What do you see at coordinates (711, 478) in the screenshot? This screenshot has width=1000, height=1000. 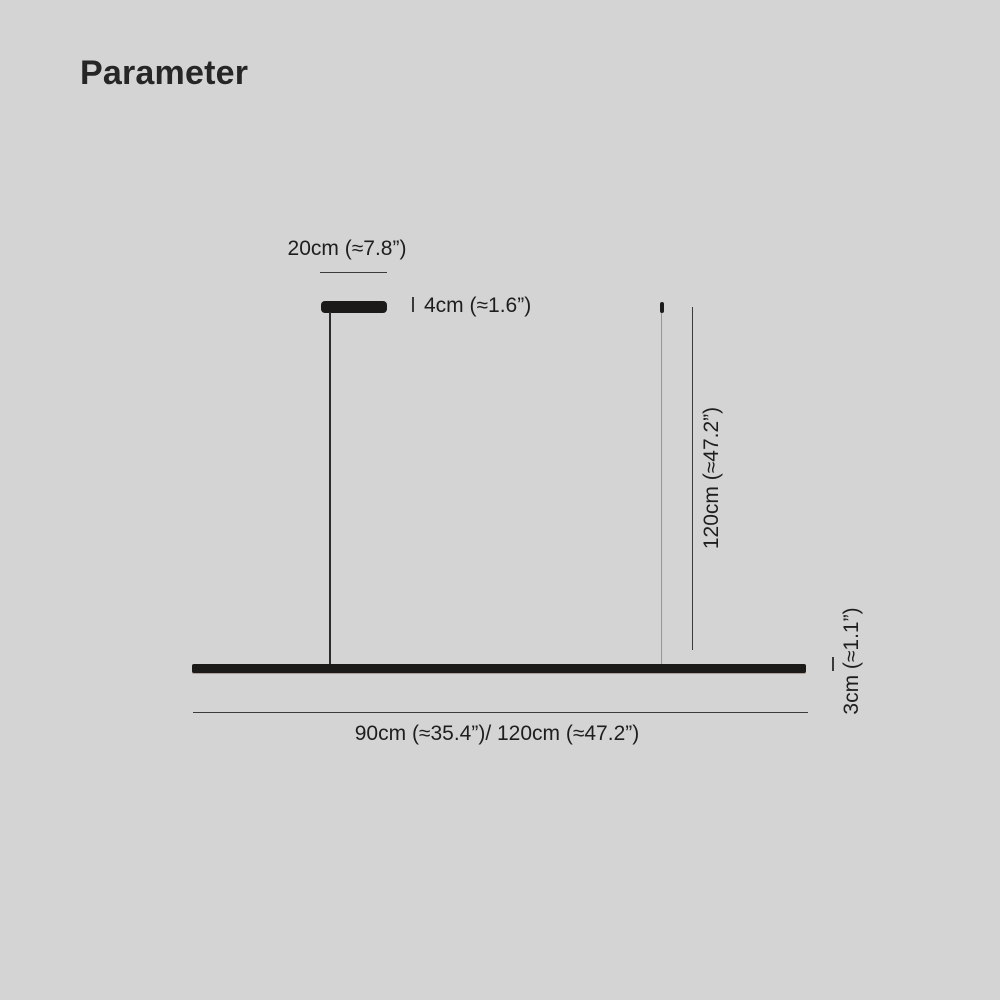 I see `drop-height-label: 120cm (≈47.2”)` at bounding box center [711, 478].